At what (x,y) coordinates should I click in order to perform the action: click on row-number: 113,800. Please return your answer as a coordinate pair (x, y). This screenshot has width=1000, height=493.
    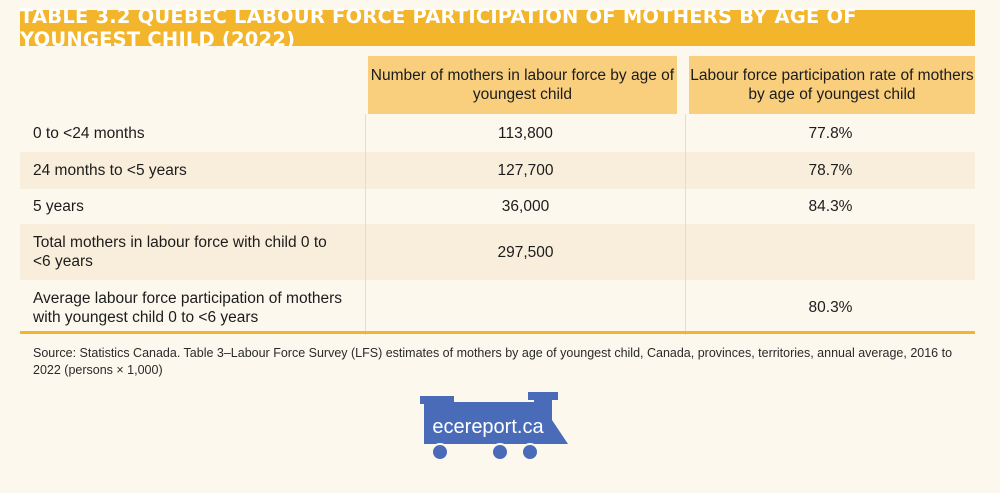
    Looking at the image, I should click on (525, 133).